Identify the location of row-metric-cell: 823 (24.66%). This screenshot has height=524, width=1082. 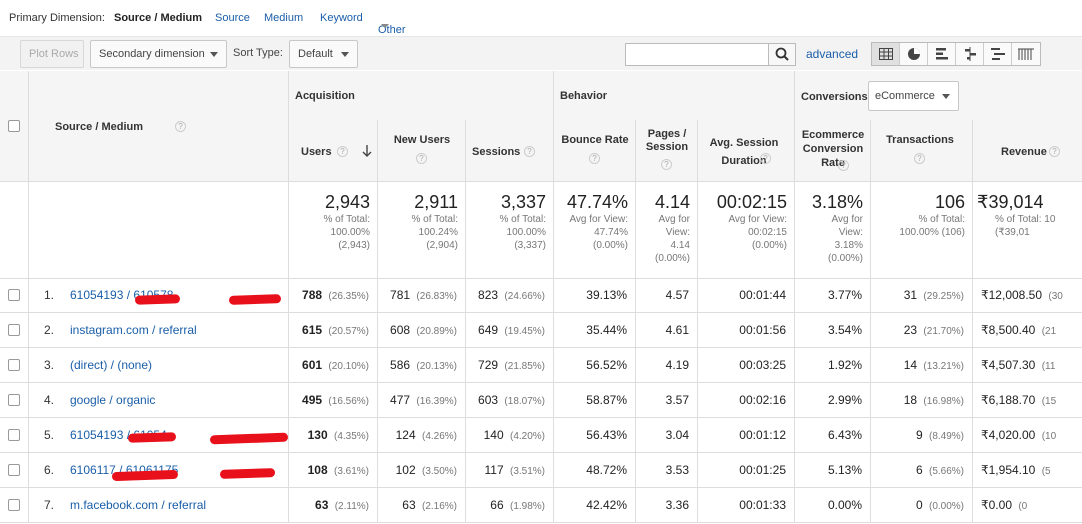
(510, 295).